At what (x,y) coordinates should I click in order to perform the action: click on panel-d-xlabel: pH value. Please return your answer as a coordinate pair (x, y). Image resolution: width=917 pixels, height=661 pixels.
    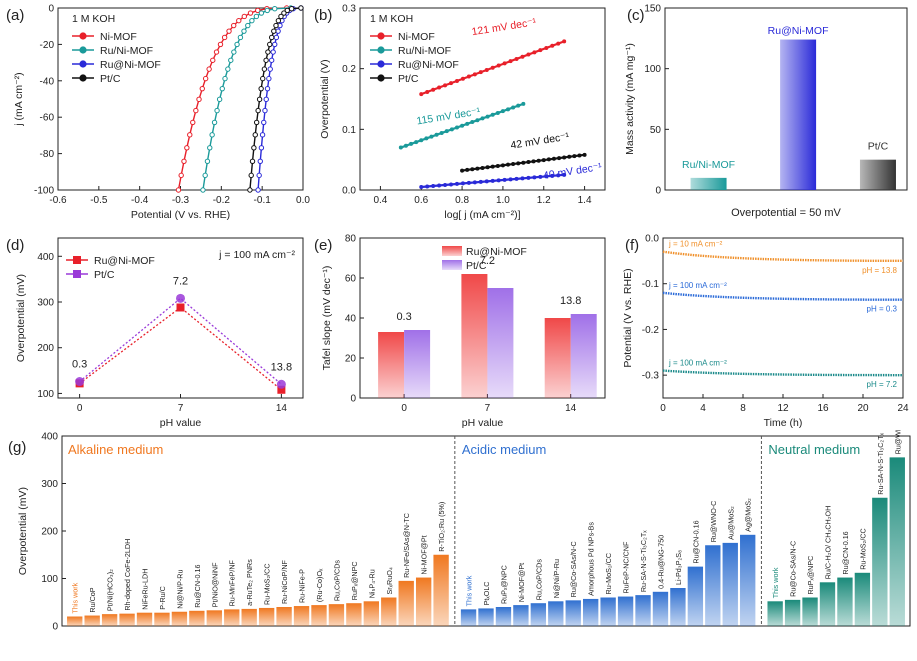
    Looking at the image, I should click on (181, 423).